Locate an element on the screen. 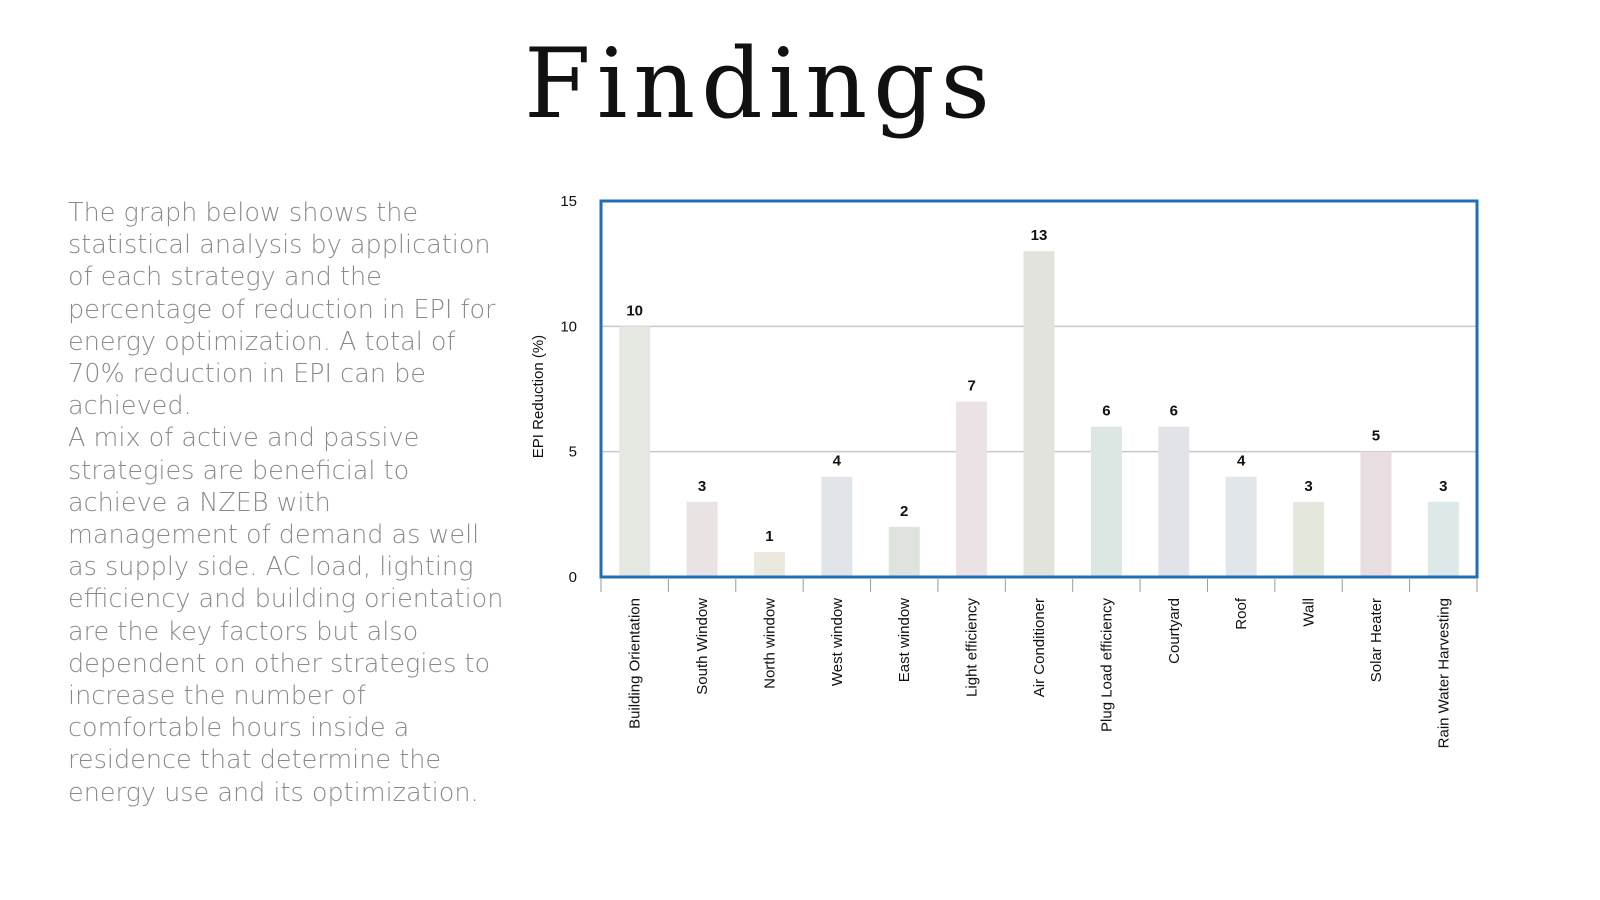  x-category-label: Air Conditioner is located at coordinates (1039, 647).